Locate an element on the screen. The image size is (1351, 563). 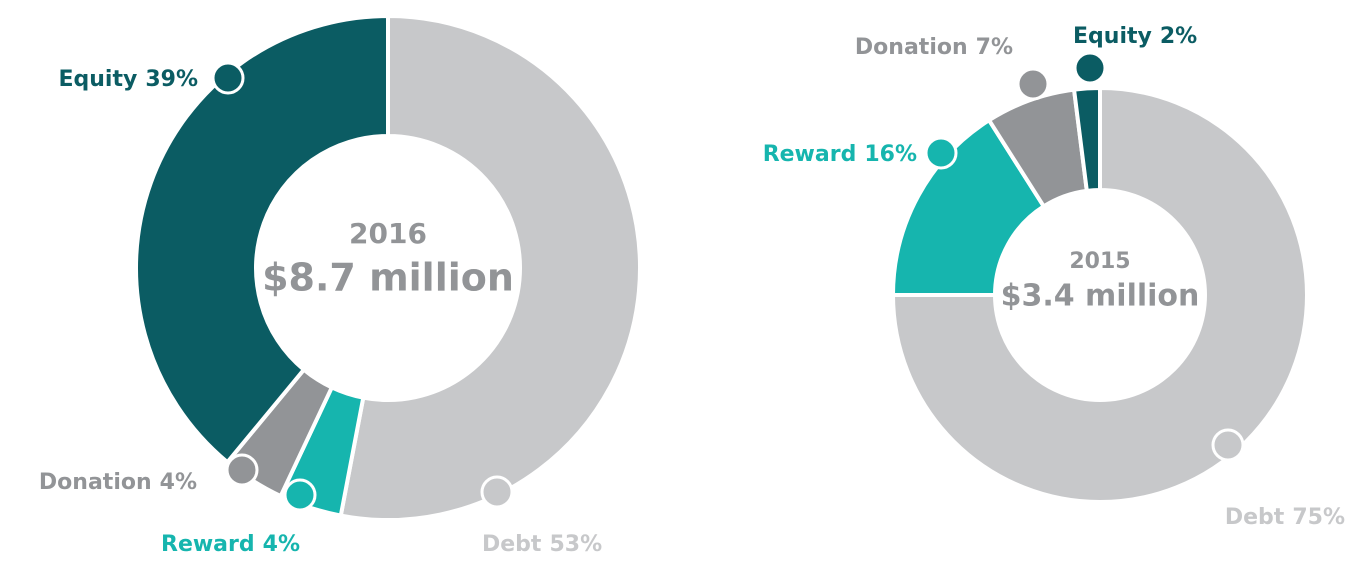
segment-label: Equity 2% is located at coordinates (1135, 36).